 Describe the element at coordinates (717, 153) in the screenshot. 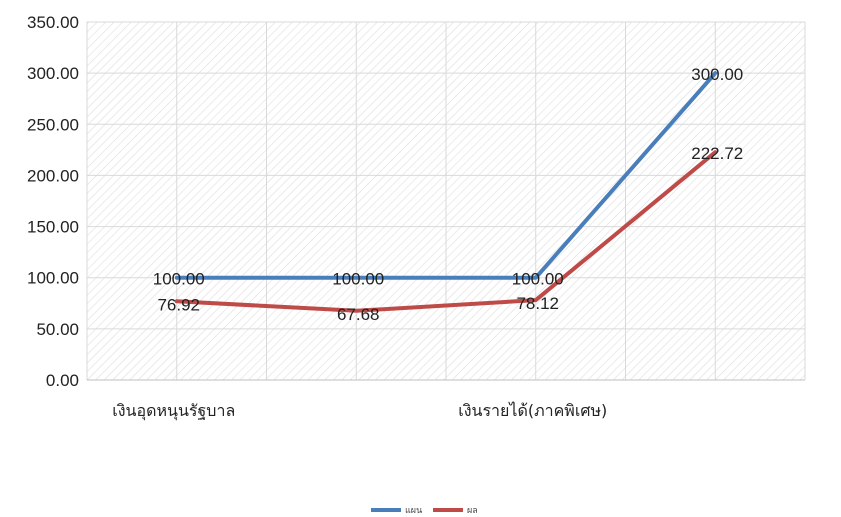

I see `data-label: 222.72` at that location.